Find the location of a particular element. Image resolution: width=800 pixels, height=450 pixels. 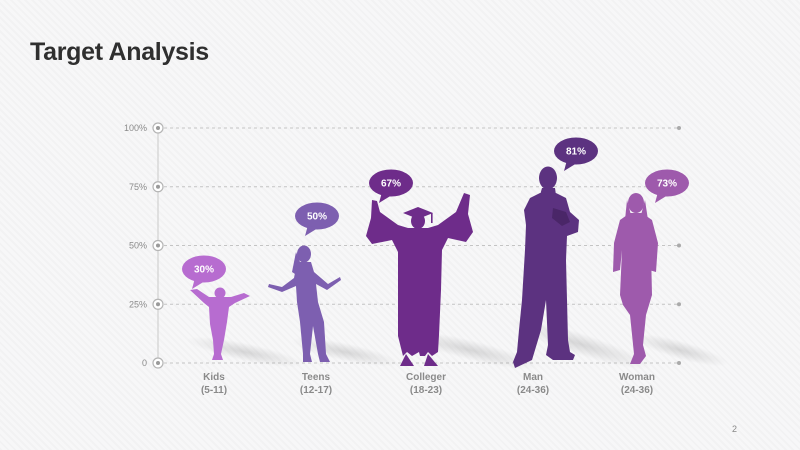

woman-value-bubble: 73% is located at coordinates (667, 186).